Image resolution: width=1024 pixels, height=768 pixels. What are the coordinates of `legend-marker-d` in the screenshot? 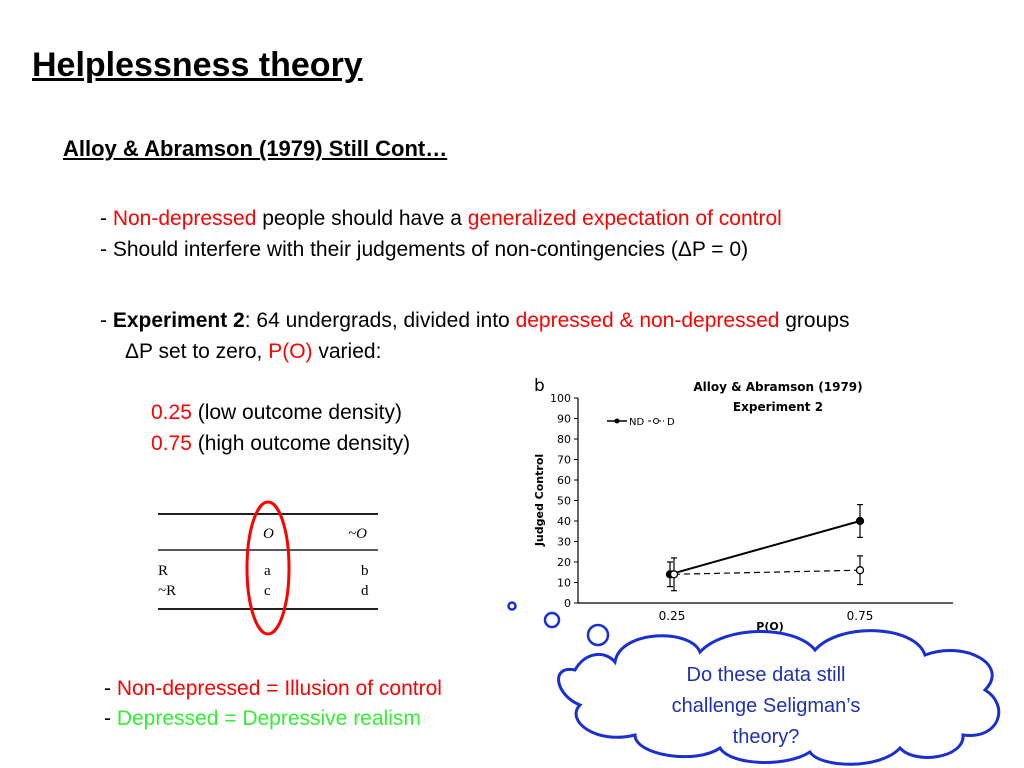 It's located at (656, 421).